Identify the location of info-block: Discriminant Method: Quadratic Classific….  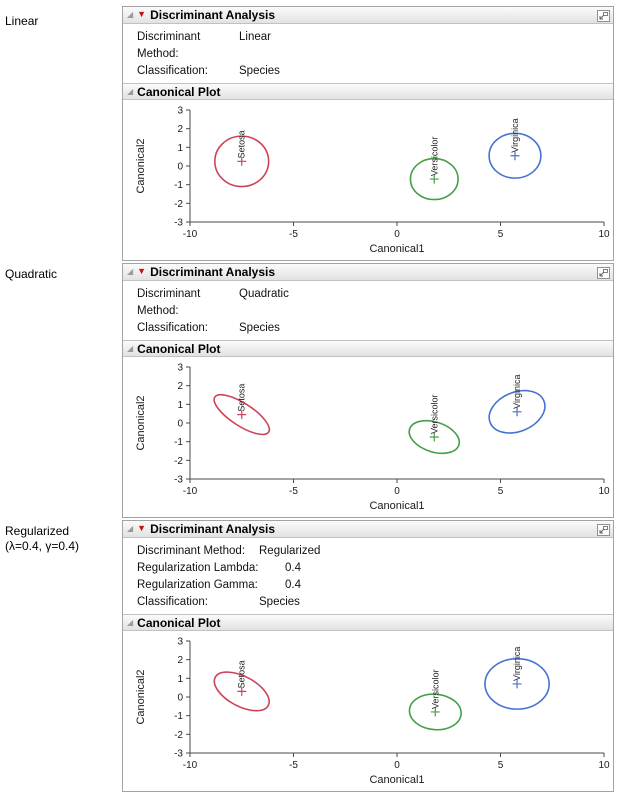
(368, 310).